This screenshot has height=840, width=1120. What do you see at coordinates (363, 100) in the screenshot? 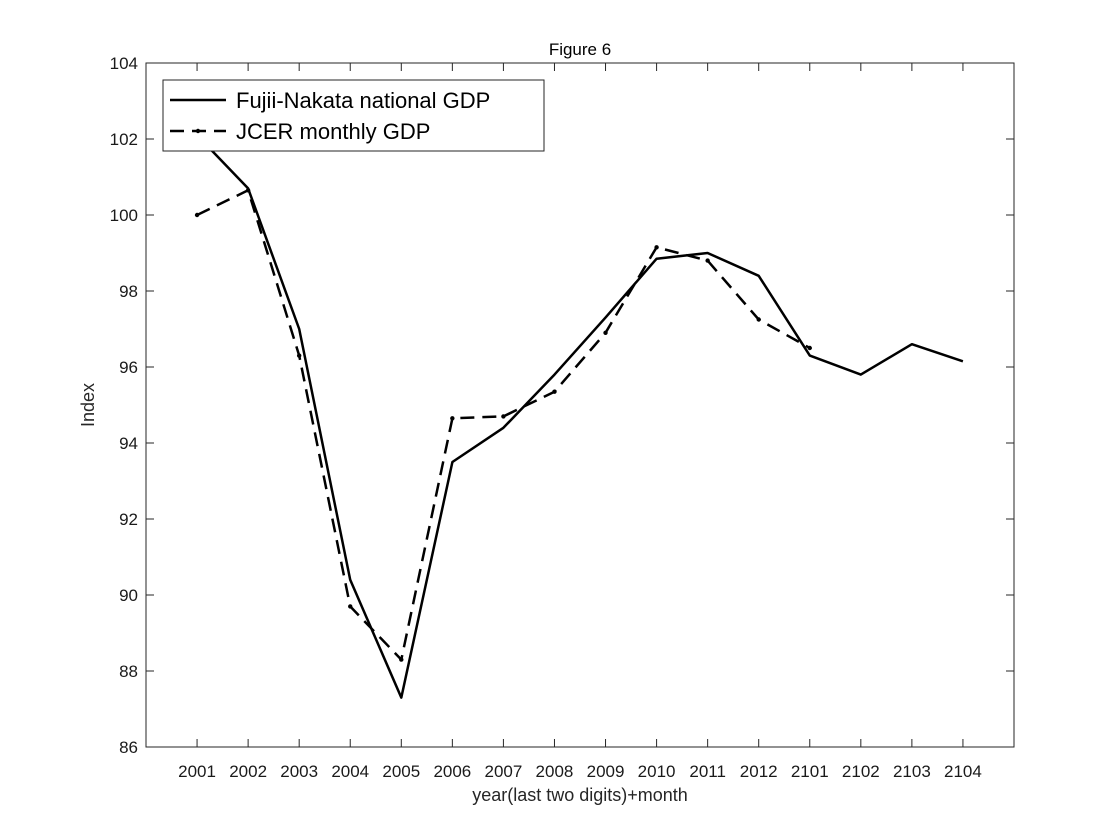
I see `legend-label-1: Fujii-Nakata national GDP` at bounding box center [363, 100].